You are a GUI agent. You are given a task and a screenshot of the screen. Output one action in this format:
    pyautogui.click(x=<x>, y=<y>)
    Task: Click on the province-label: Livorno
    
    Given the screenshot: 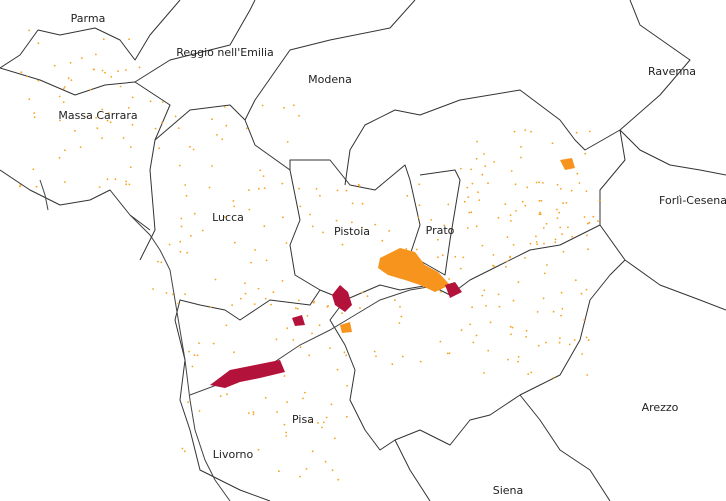 What is the action you would take?
    pyautogui.click(x=233, y=454)
    